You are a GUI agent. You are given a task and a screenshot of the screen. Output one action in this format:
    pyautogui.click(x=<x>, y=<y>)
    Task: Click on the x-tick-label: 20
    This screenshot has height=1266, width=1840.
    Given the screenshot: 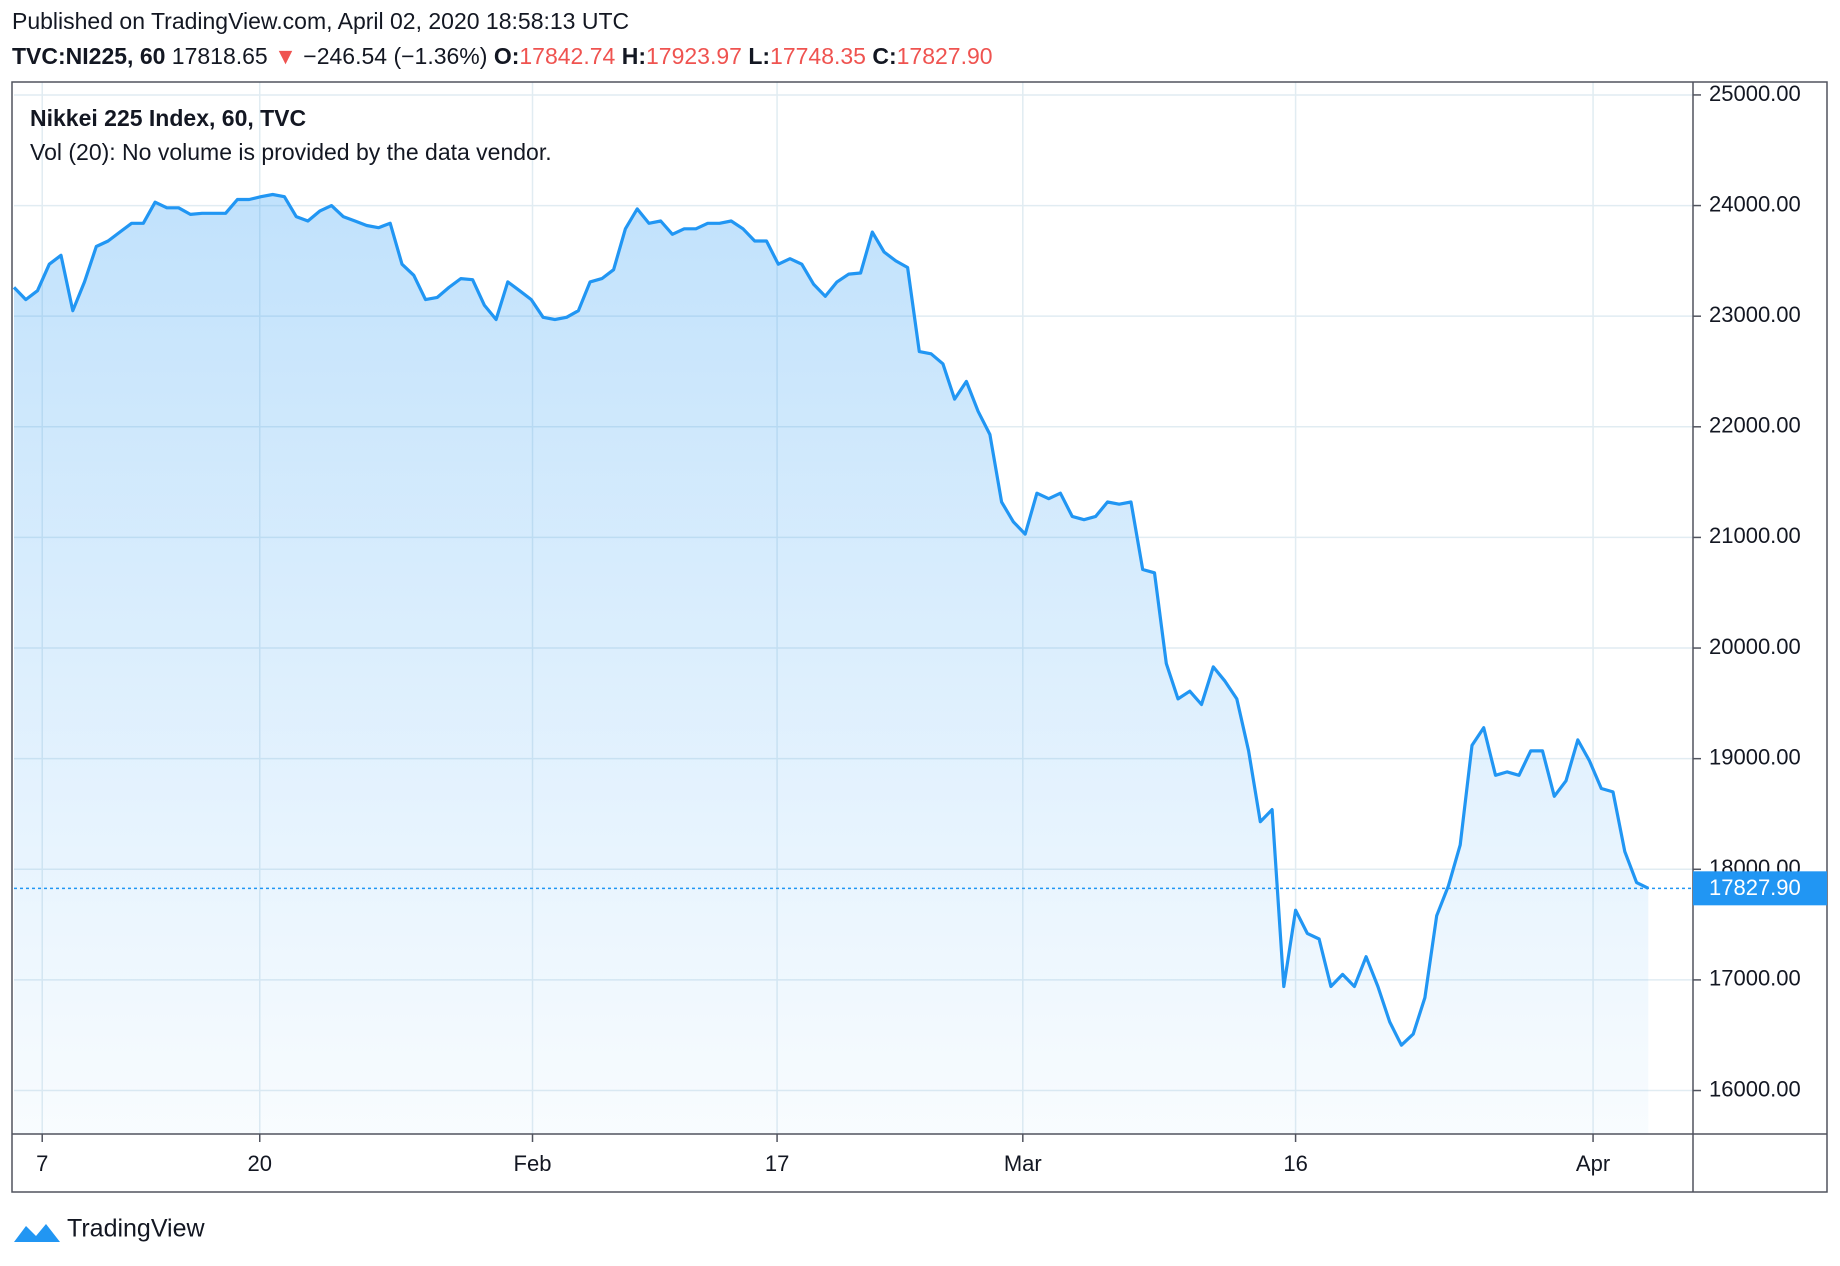 What is the action you would take?
    pyautogui.click(x=259, y=1163)
    